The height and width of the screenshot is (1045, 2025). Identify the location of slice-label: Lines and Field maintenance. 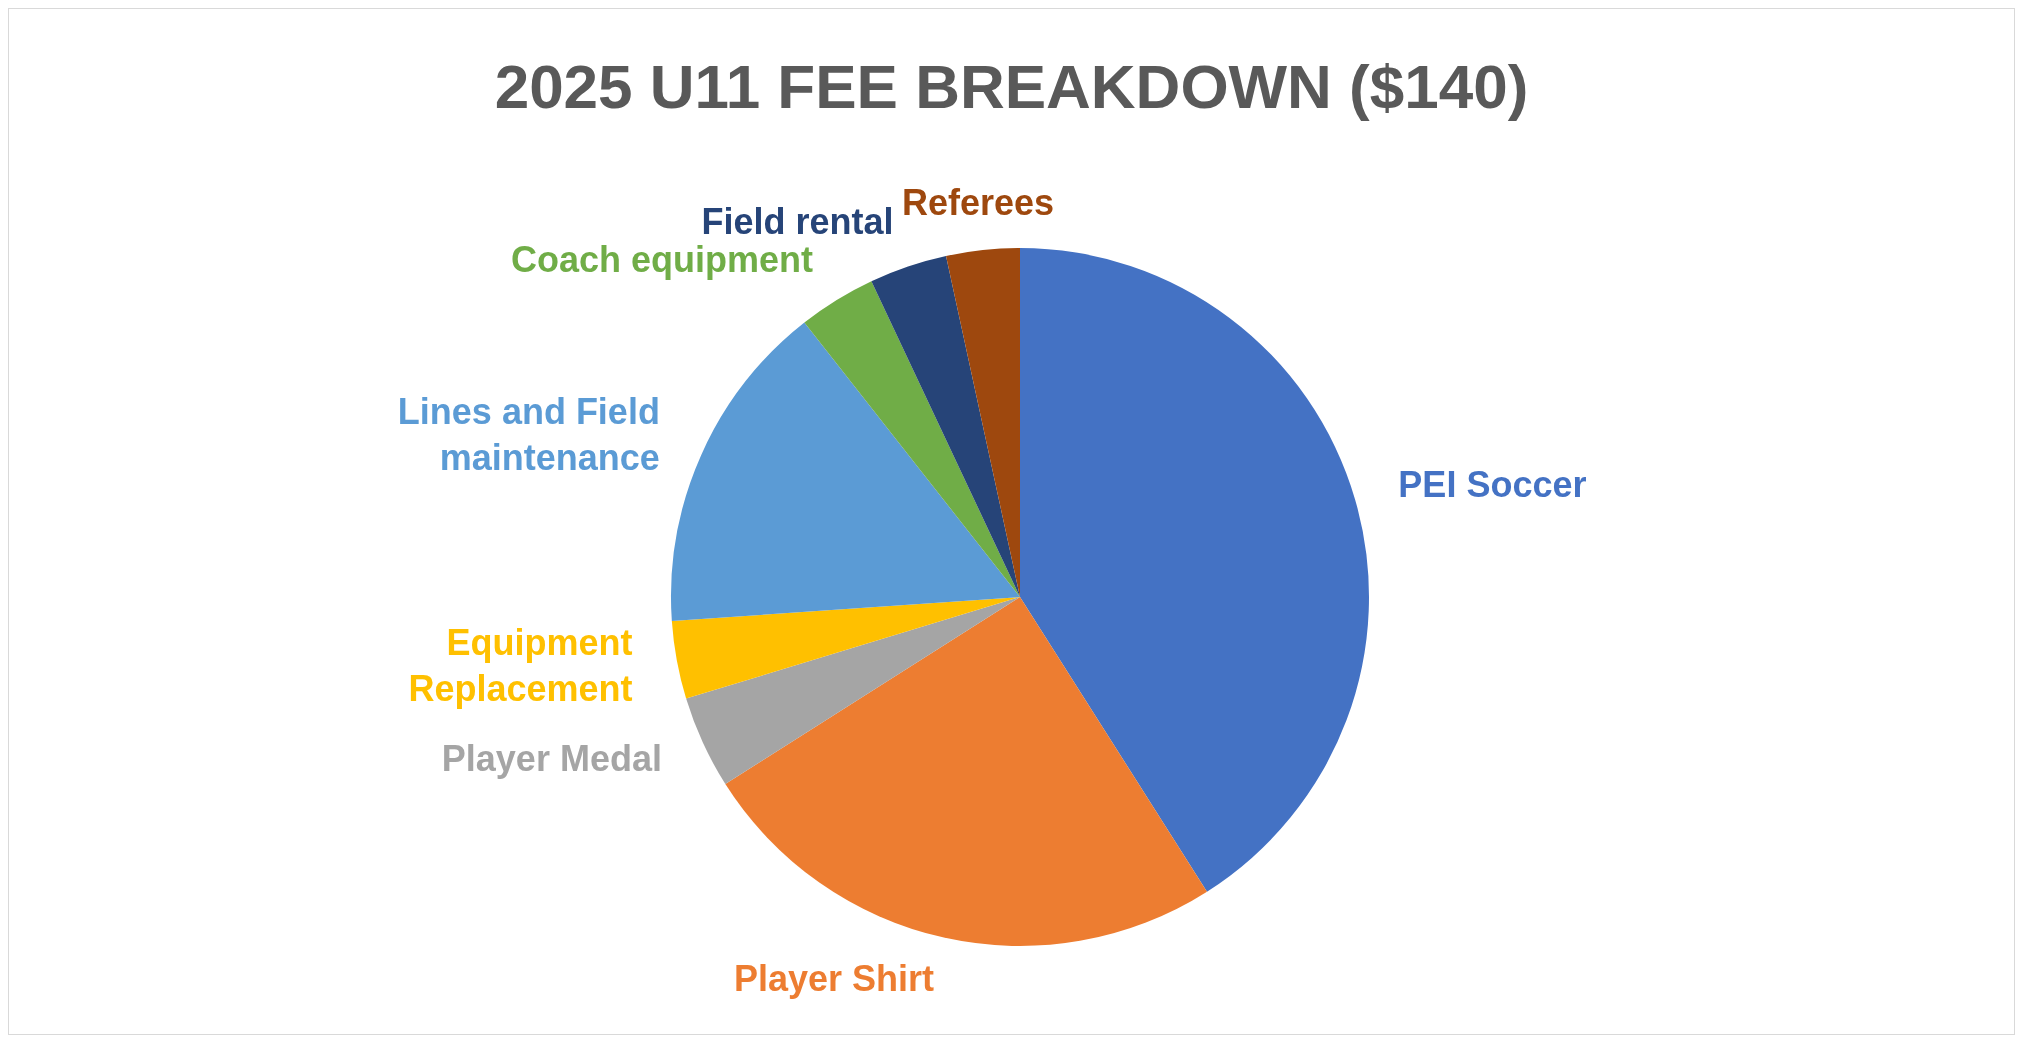
(528, 435).